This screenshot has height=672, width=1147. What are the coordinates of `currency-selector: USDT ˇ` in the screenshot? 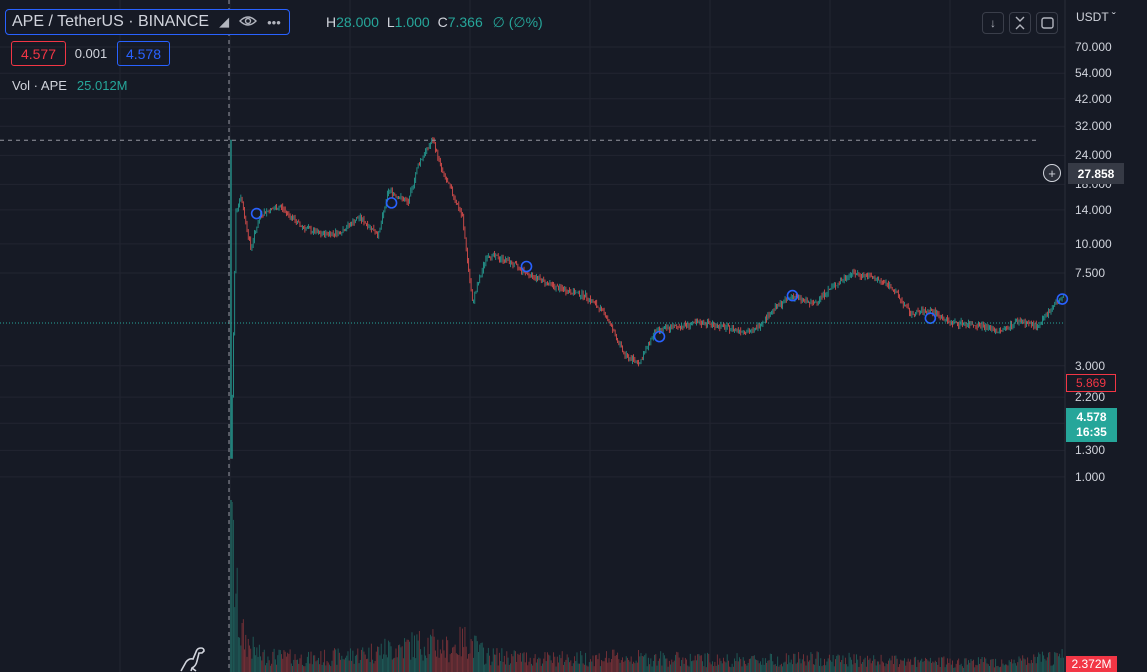 It's located at (1096, 17).